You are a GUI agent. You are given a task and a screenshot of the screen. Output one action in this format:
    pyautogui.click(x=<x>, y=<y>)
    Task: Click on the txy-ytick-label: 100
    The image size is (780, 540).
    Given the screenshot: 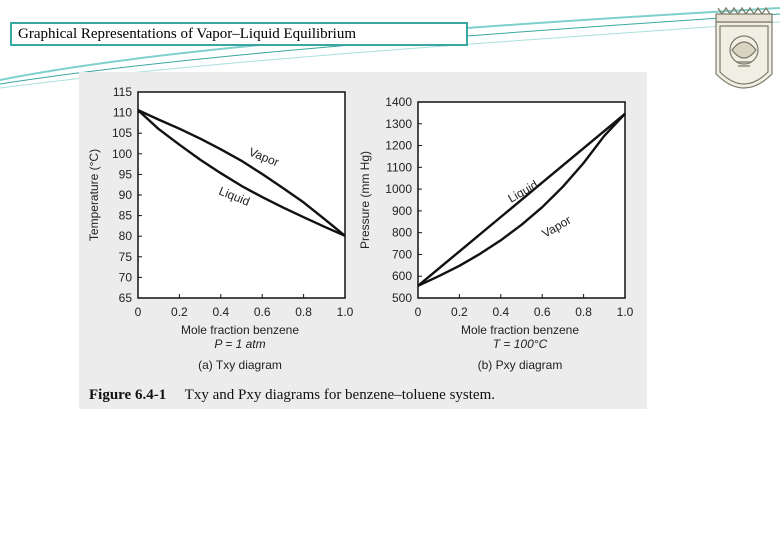 What is the action you would take?
    pyautogui.click(x=122, y=154)
    